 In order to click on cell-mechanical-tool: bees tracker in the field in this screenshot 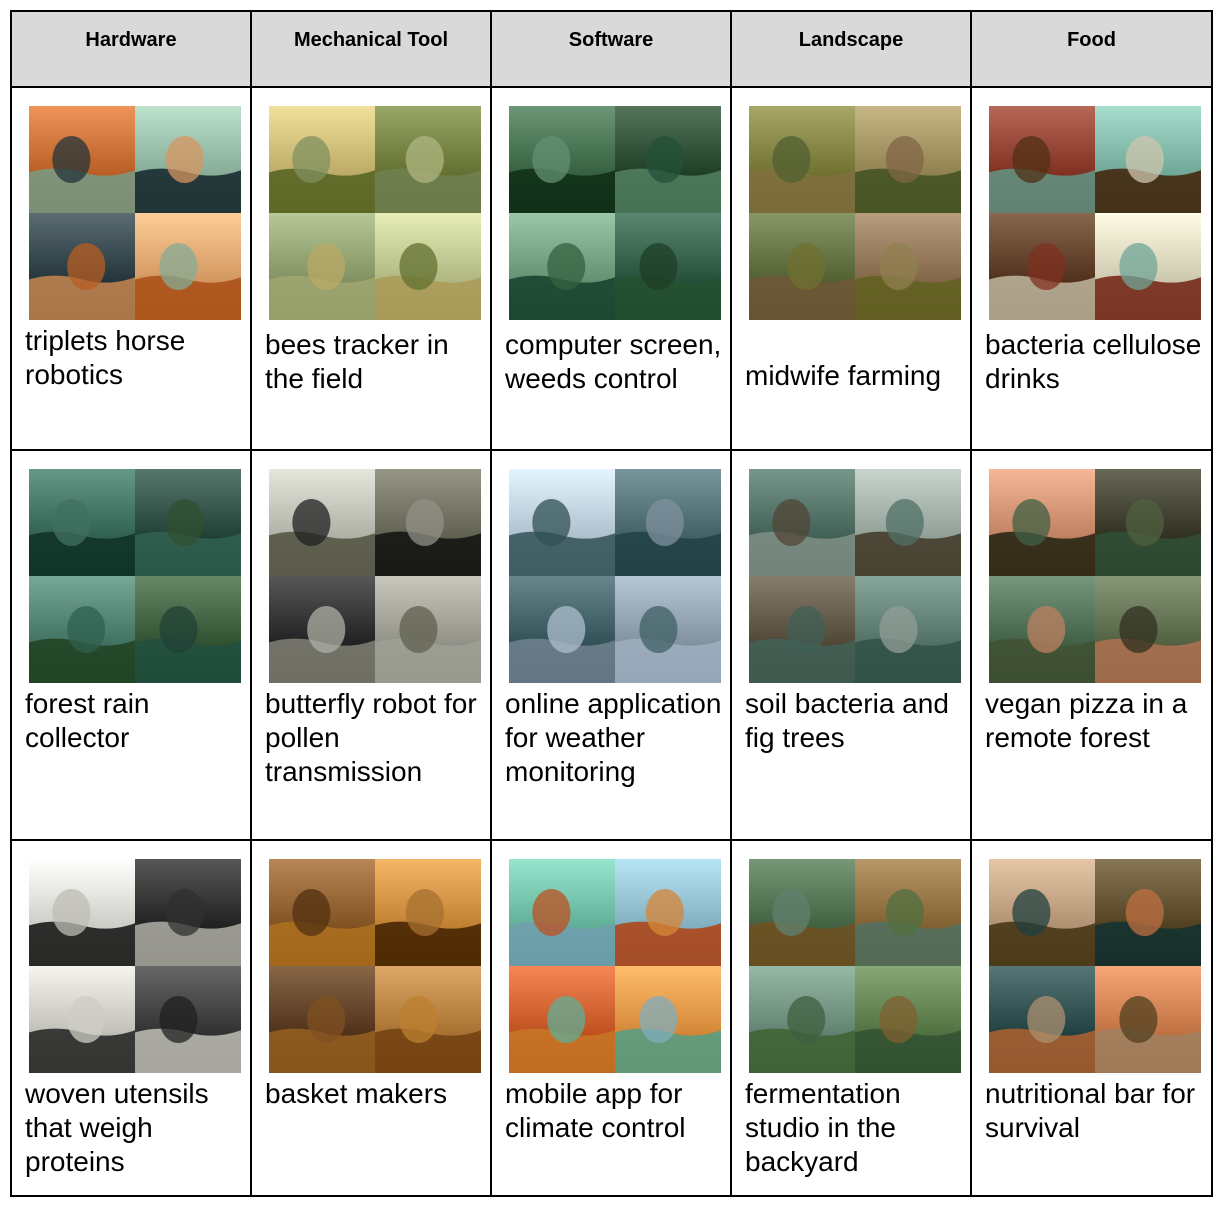, I will do `click(371, 268)`.